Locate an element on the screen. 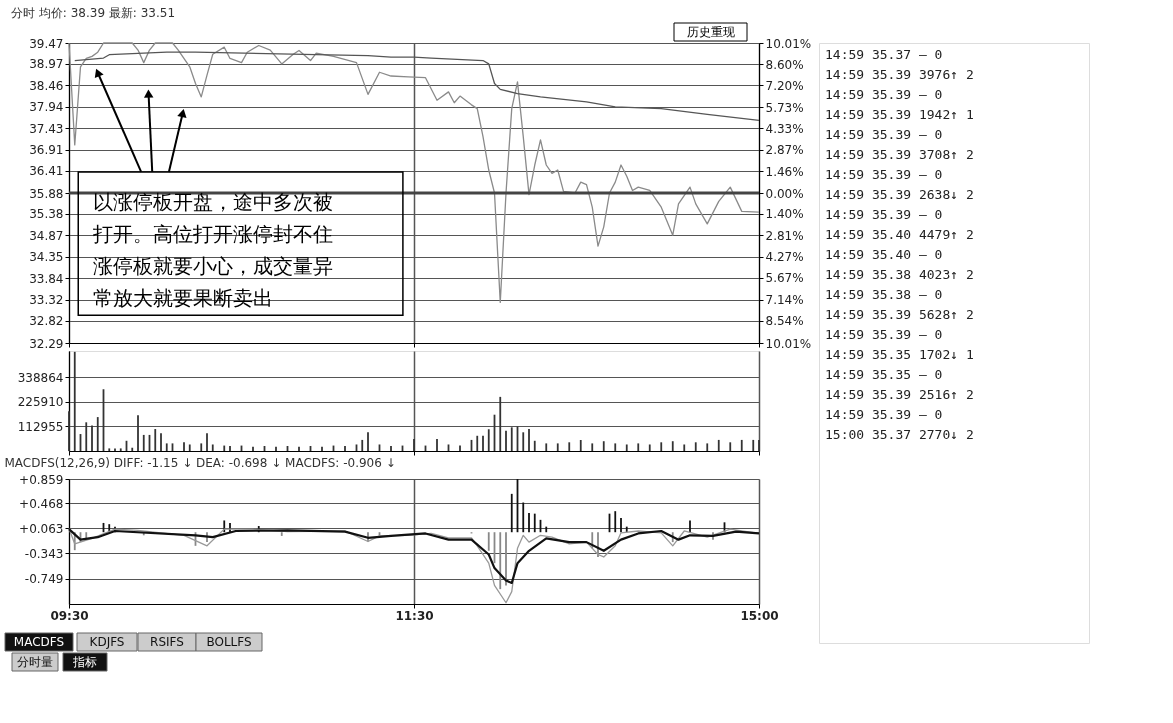  x-tick-label: 11:30 is located at coordinates (414, 615).